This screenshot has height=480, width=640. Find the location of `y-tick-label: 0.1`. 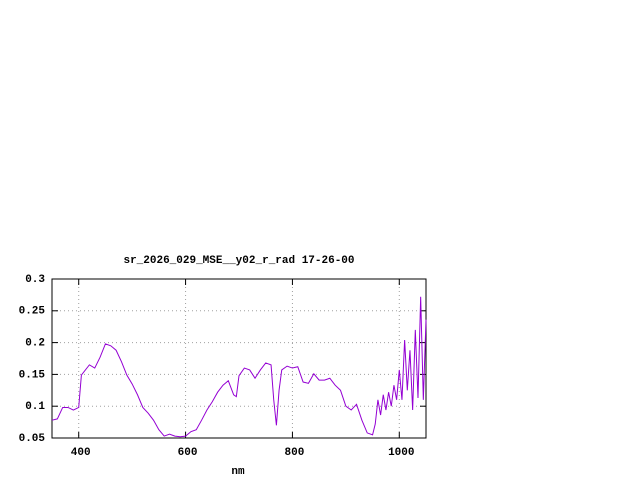

y-tick-label: 0.1 is located at coordinates (35, 407).